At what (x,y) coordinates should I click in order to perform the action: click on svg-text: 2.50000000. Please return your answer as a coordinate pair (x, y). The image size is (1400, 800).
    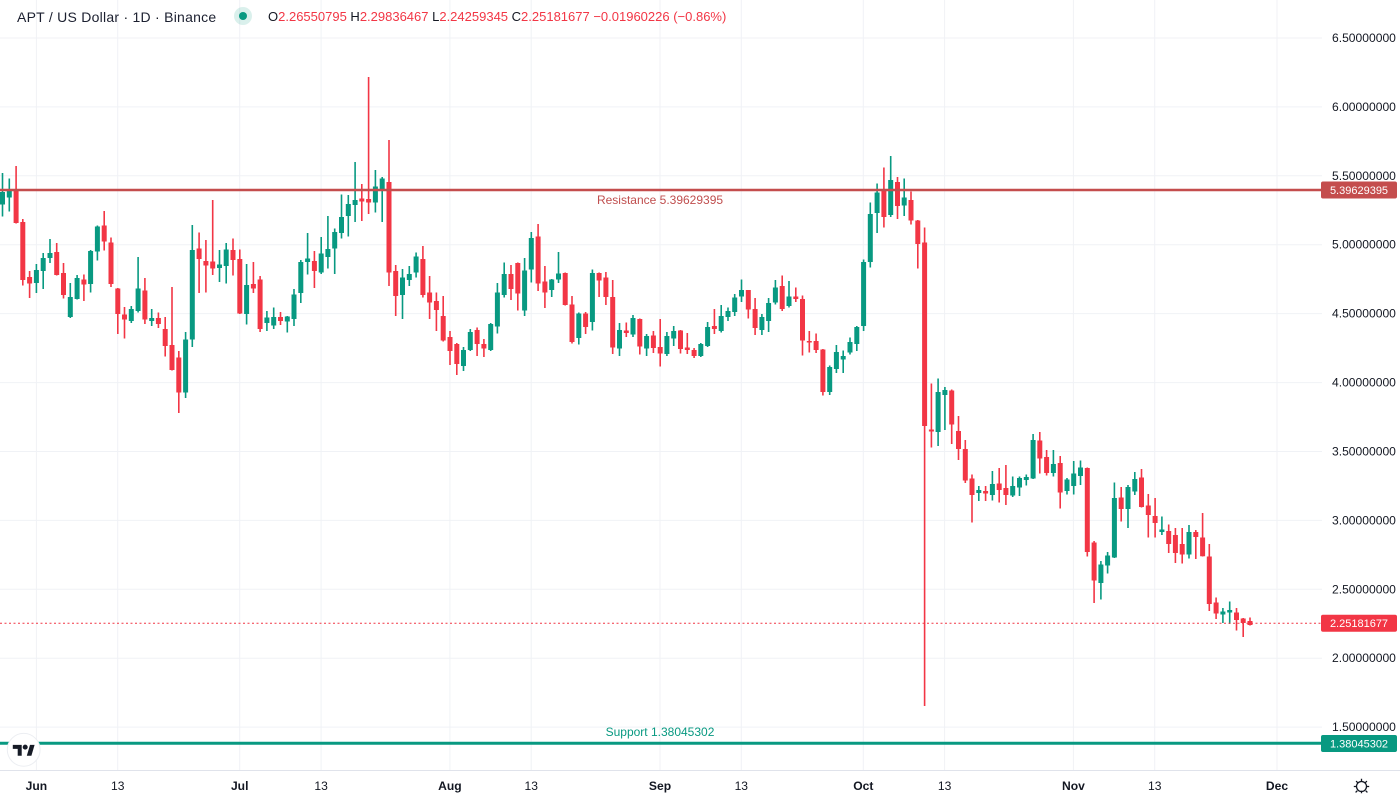
    Looking at the image, I should click on (1364, 589).